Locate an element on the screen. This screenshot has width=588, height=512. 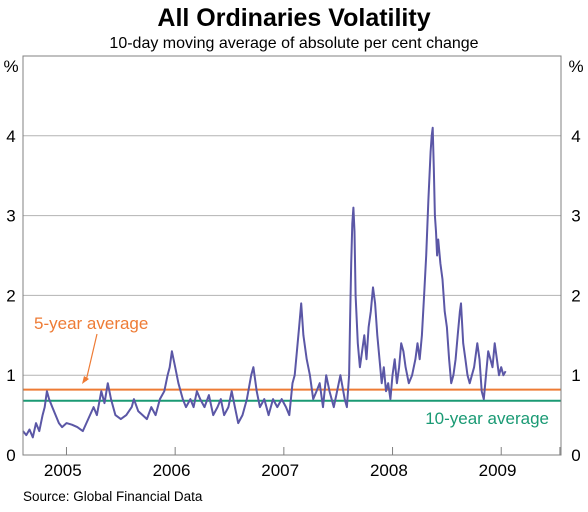
y-tick-left-3: 3 is located at coordinates (10, 216).